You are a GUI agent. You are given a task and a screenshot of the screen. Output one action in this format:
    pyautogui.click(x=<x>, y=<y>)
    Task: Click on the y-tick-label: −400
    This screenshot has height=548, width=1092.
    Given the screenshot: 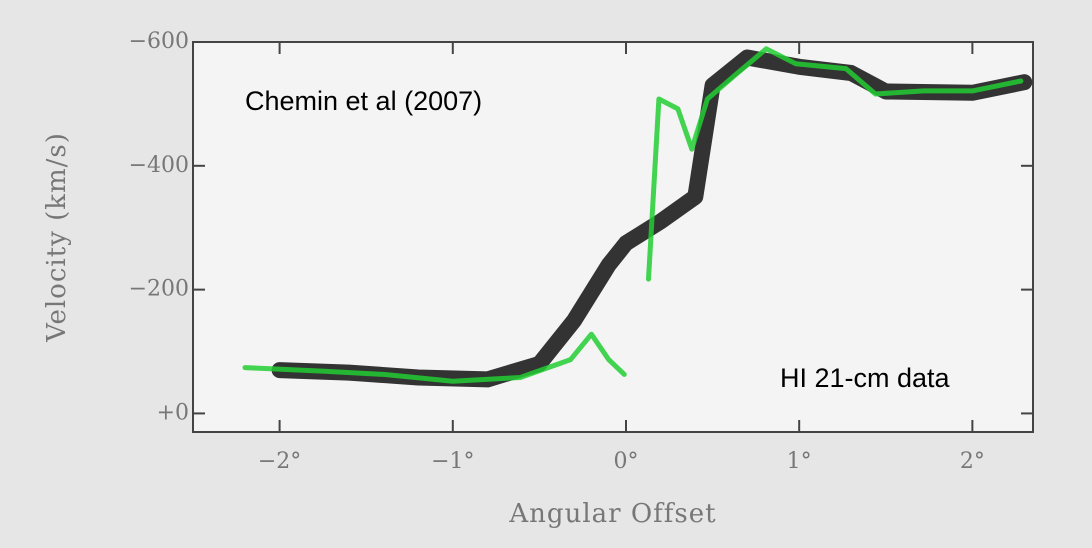 What is the action you would take?
    pyautogui.click(x=159, y=165)
    